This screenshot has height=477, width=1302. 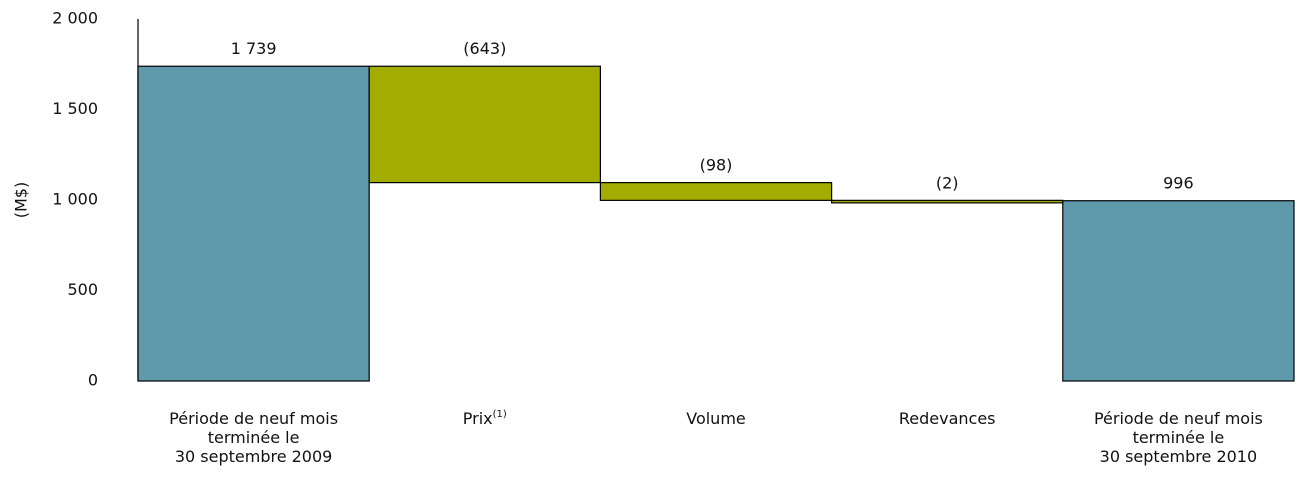 I want to click on y-axis-title: (M$), so click(x=21, y=200).